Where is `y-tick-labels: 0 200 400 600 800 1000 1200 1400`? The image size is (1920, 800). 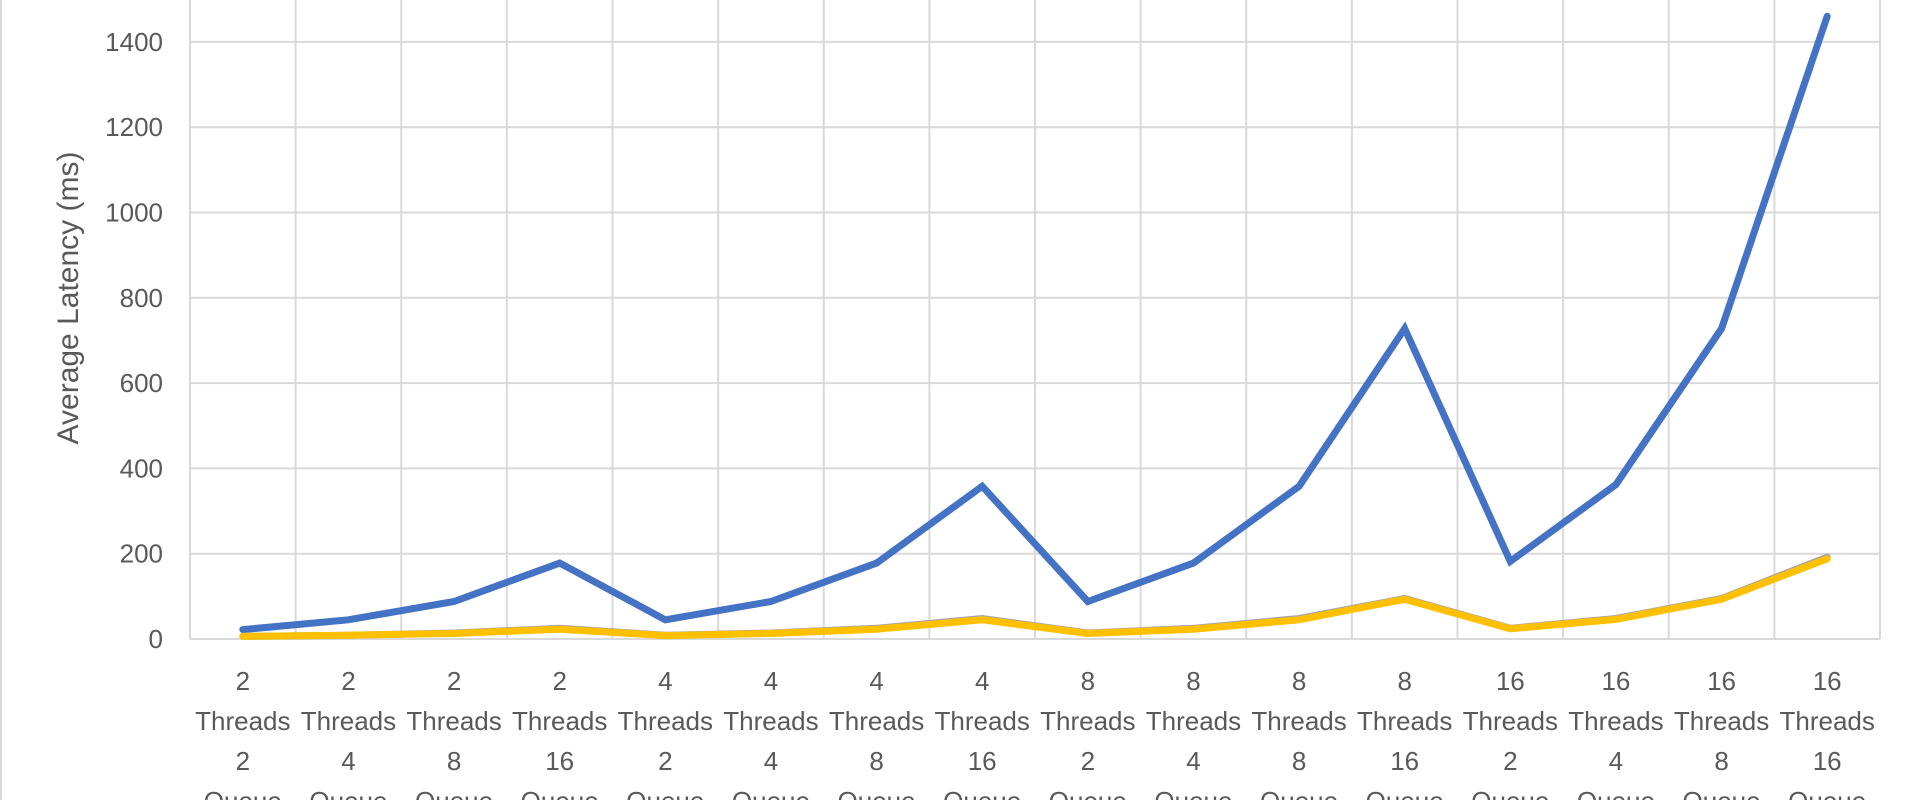 y-tick-labels: 0 200 400 600 800 1000 1200 1400 is located at coordinates (134, 340).